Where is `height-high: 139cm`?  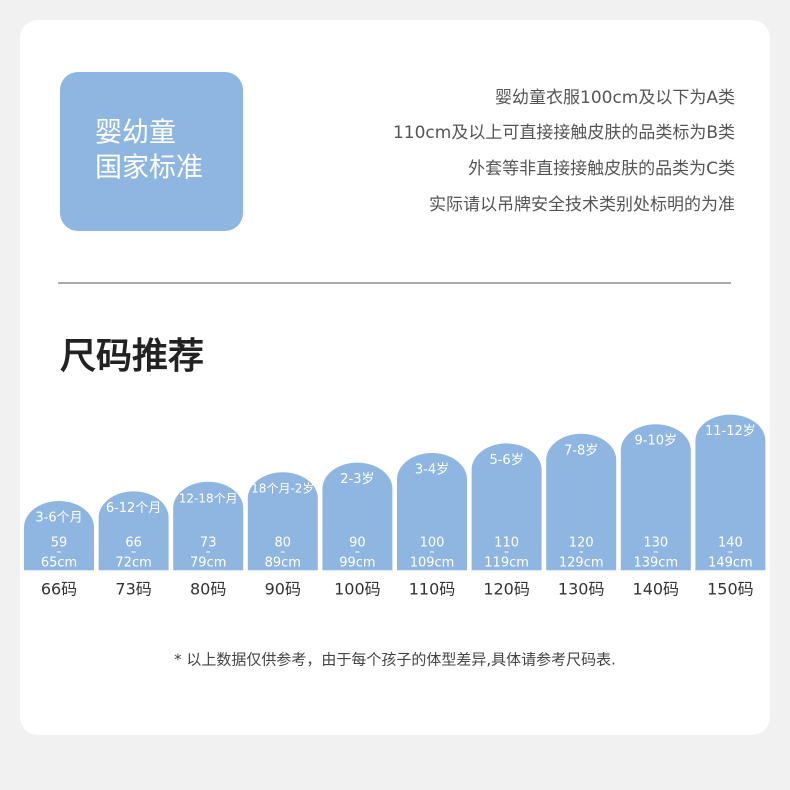 height-high: 139cm is located at coordinates (655, 563).